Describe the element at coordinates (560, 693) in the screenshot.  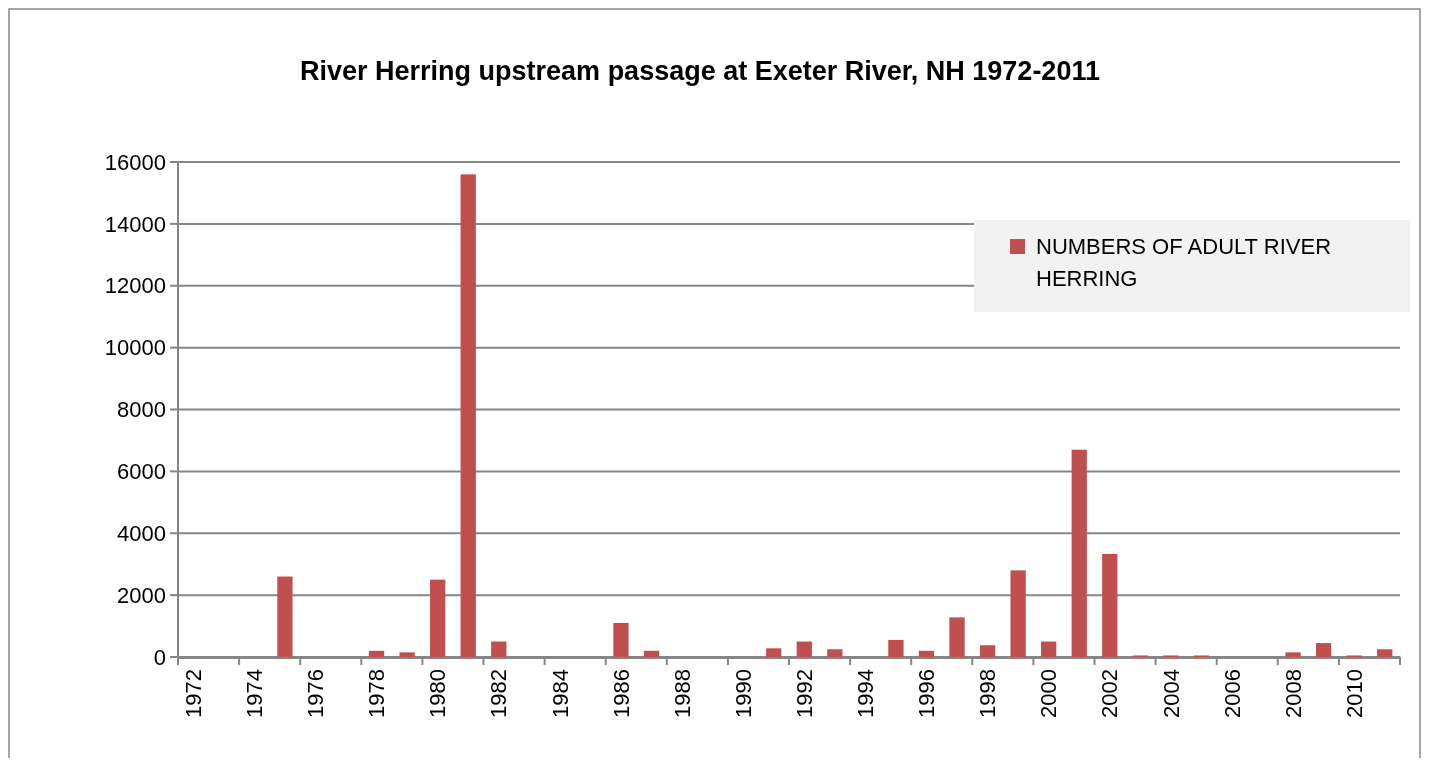
I see `x-tick-label: 1984` at that location.